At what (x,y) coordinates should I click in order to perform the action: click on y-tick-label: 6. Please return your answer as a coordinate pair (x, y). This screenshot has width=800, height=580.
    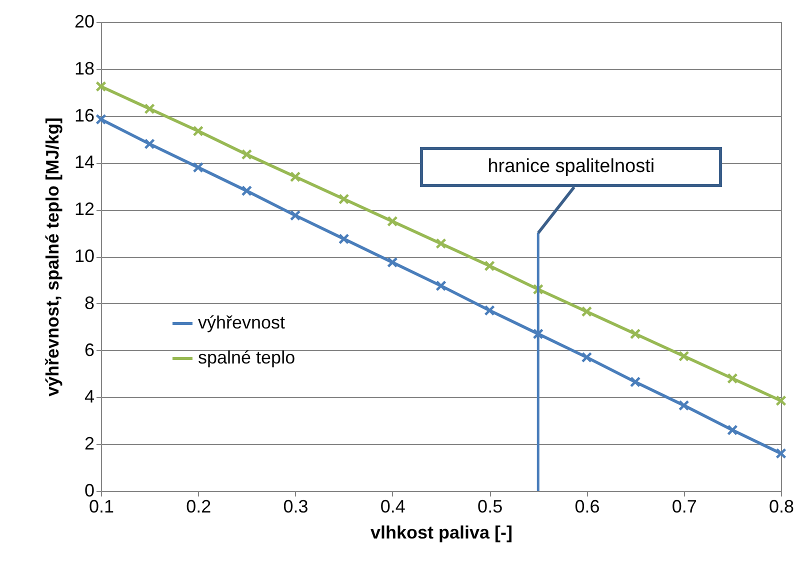
    Looking at the image, I should click on (89, 350).